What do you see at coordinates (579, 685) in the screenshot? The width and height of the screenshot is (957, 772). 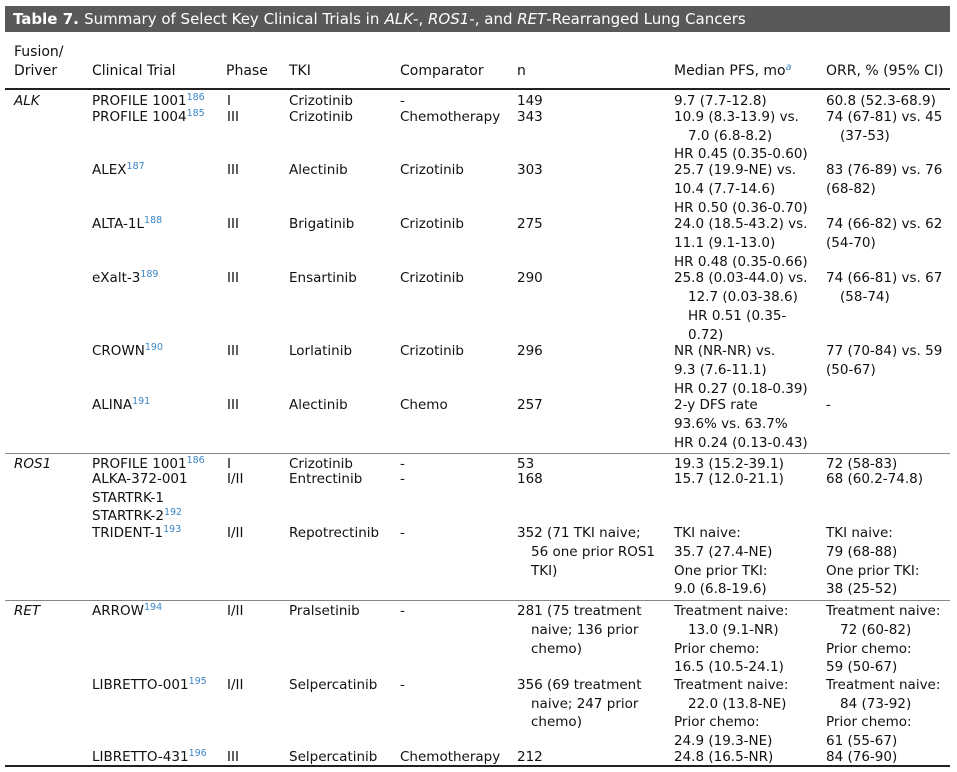 I see `cell-n: 356 (69 treatment` at bounding box center [579, 685].